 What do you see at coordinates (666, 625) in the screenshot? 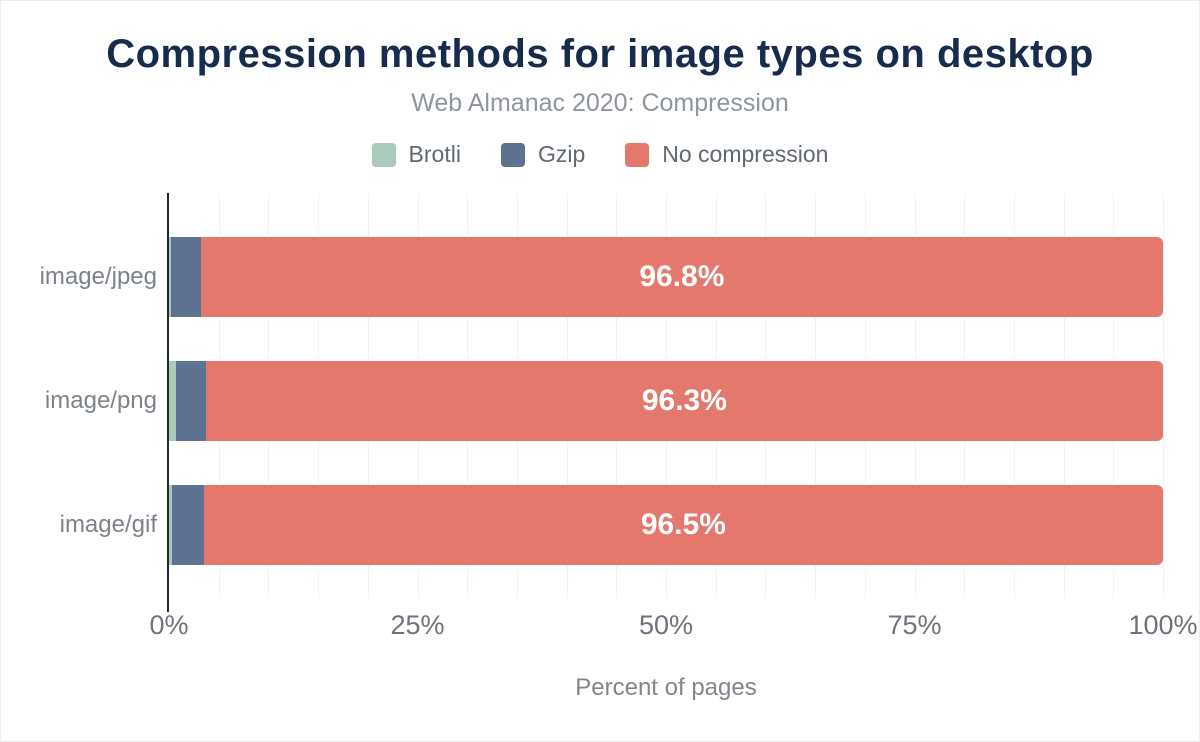
I see `x-tick-50: 50%` at bounding box center [666, 625].